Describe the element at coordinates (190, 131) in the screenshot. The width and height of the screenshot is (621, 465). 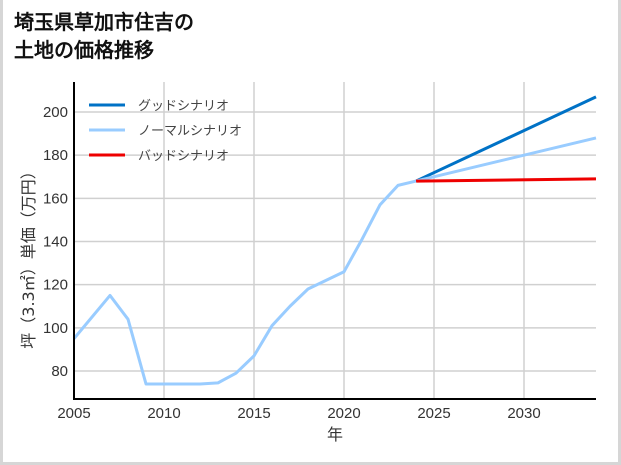
I see `legend-label: ノーマルシナリオ` at that location.